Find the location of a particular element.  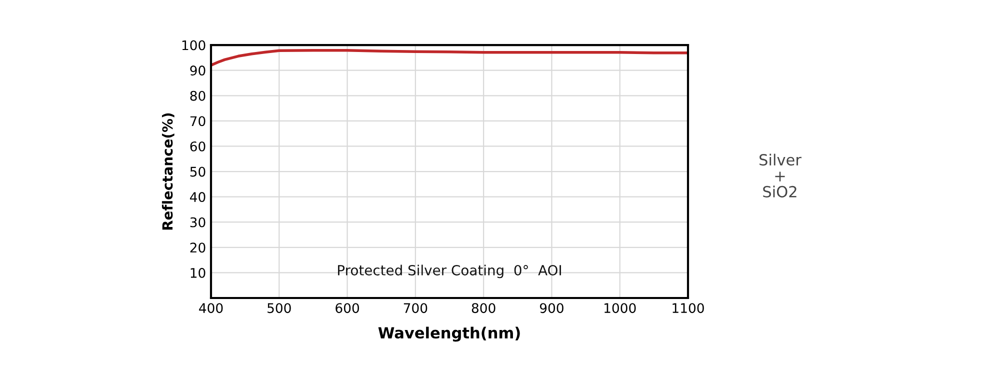

y-tick-label: 80 is located at coordinates (198, 95).